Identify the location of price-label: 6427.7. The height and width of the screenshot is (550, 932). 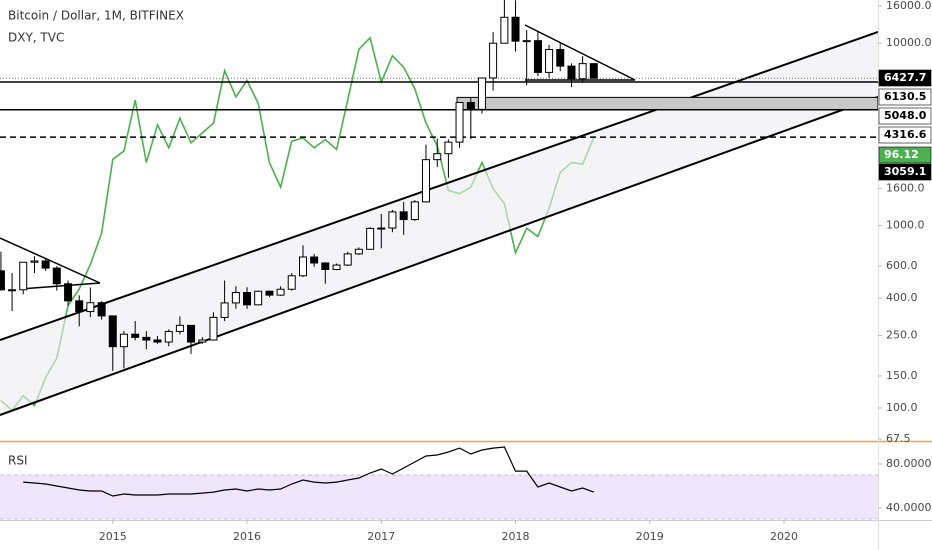
(905, 77).